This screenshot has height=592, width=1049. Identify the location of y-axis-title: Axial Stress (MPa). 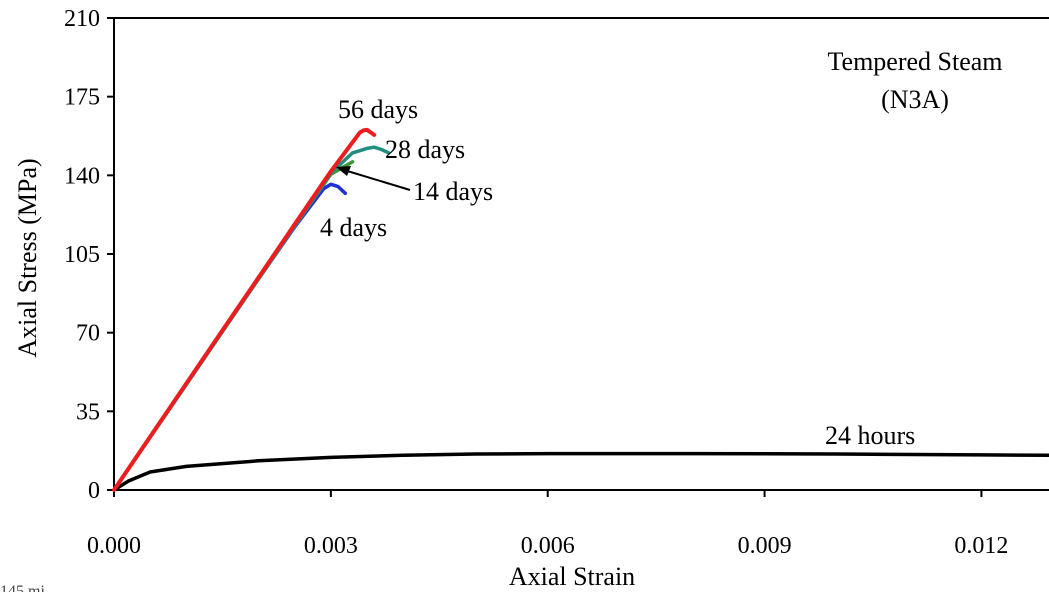
(27, 257).